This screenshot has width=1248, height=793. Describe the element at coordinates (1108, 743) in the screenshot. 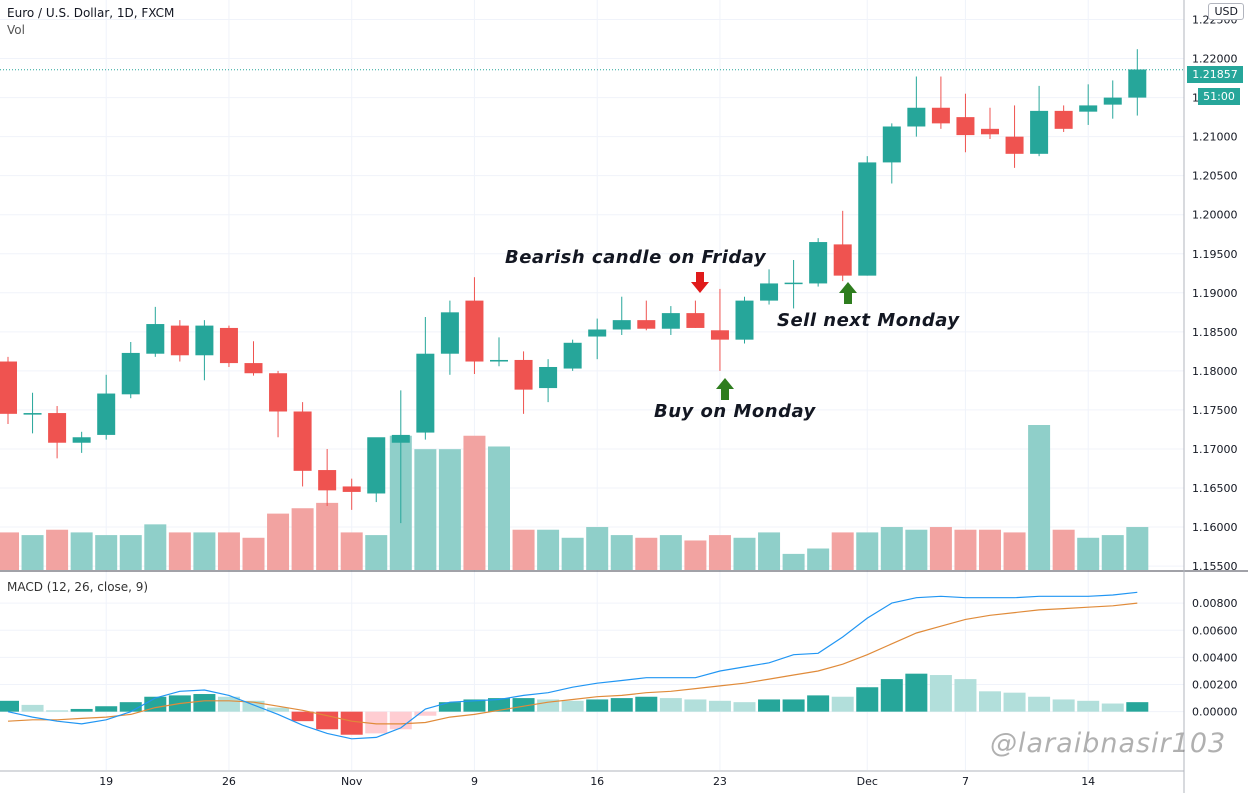

I see `watermark-text: @laraibnasir103` at that location.